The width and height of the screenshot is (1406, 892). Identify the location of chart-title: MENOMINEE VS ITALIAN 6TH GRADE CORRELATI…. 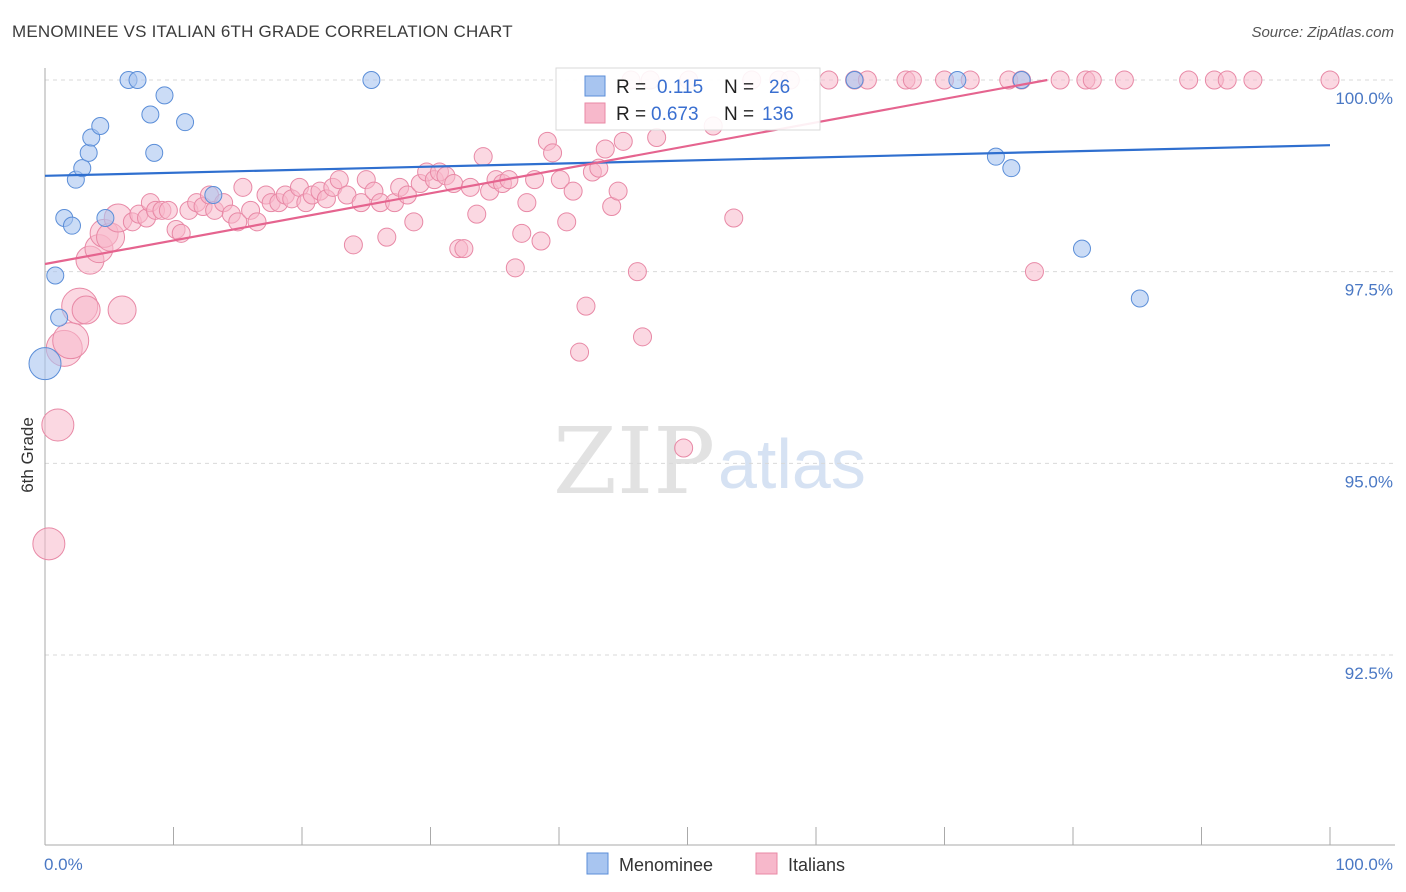
(262, 31).